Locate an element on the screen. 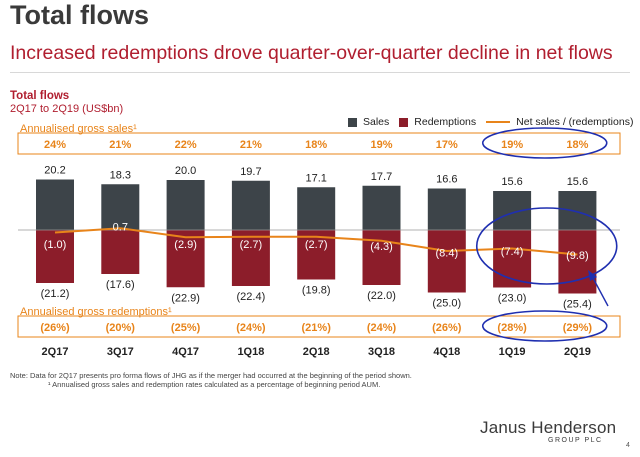  gross-redemptions-box is located at coordinates (319, 326).